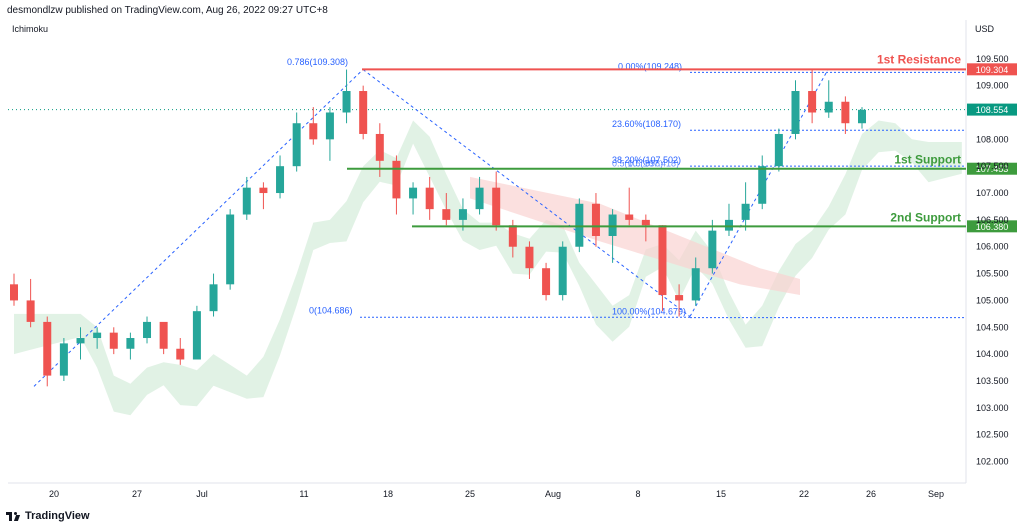 The image size is (1024, 529). I want to click on y-tick-label: 108.000, so click(992, 139).